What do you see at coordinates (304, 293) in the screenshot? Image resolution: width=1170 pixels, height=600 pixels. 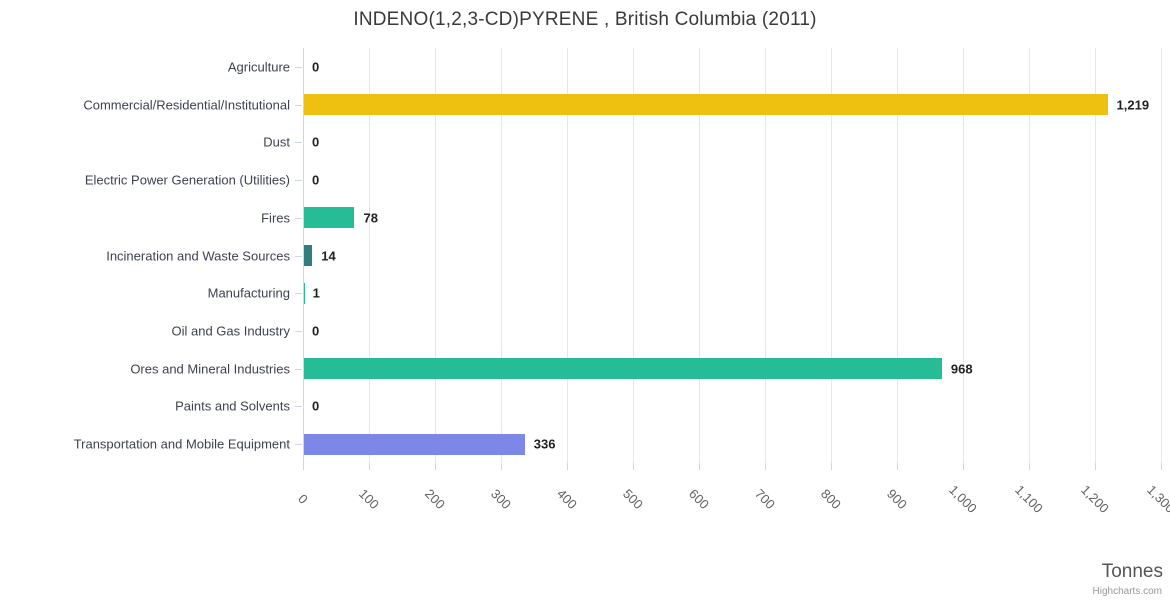 I see `bar-manufacturing` at bounding box center [304, 293].